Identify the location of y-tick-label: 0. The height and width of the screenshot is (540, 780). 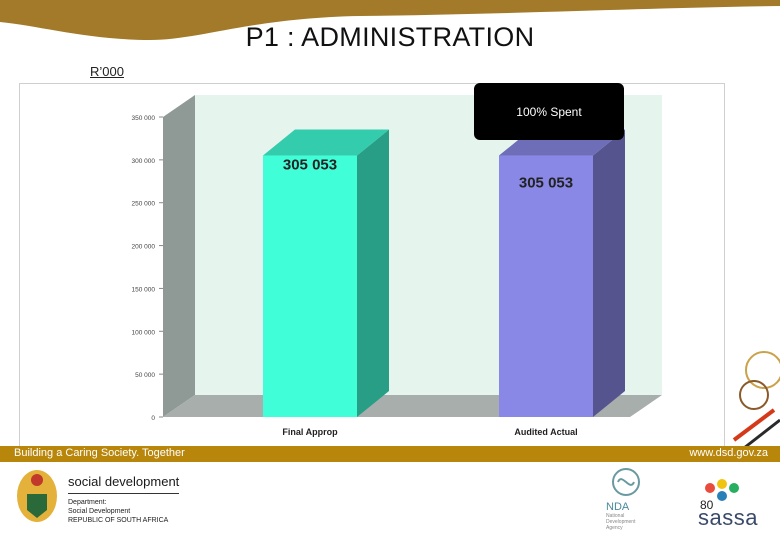
(153, 418).